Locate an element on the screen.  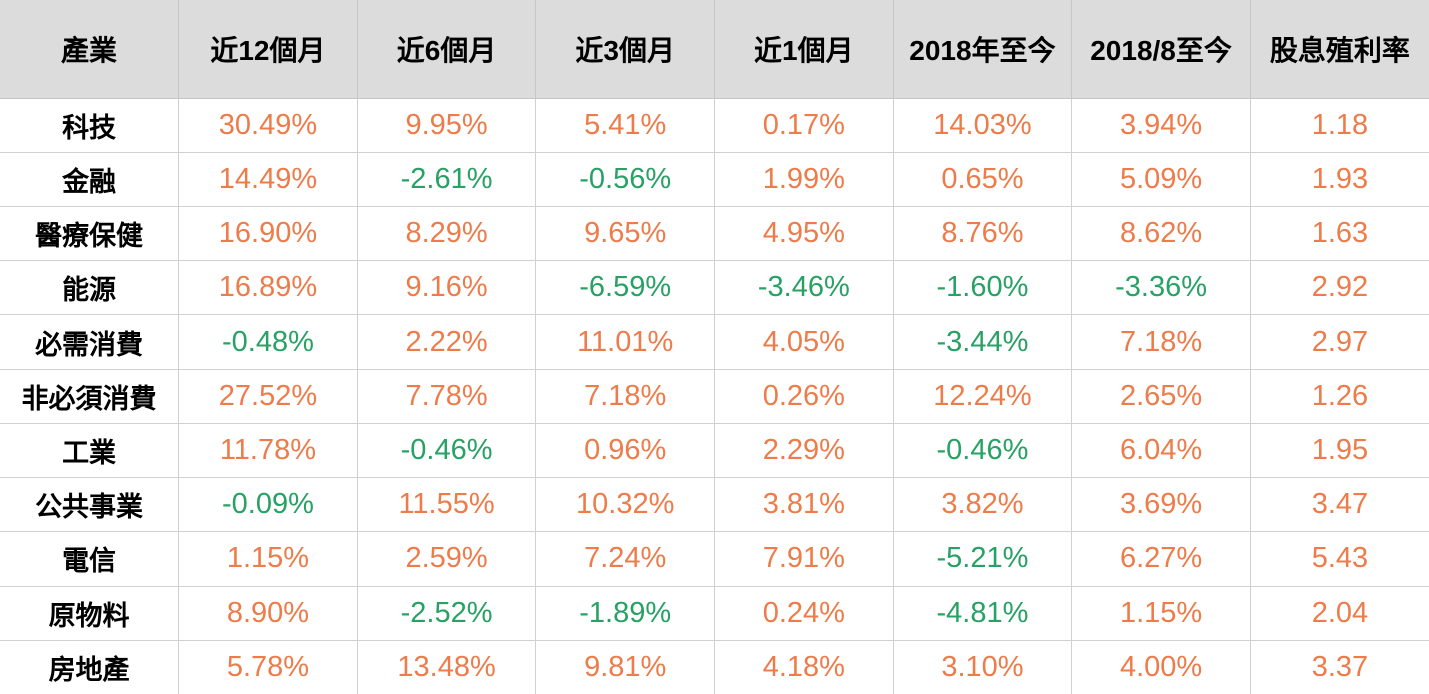
row-label: 工業 is located at coordinates (90, 450).